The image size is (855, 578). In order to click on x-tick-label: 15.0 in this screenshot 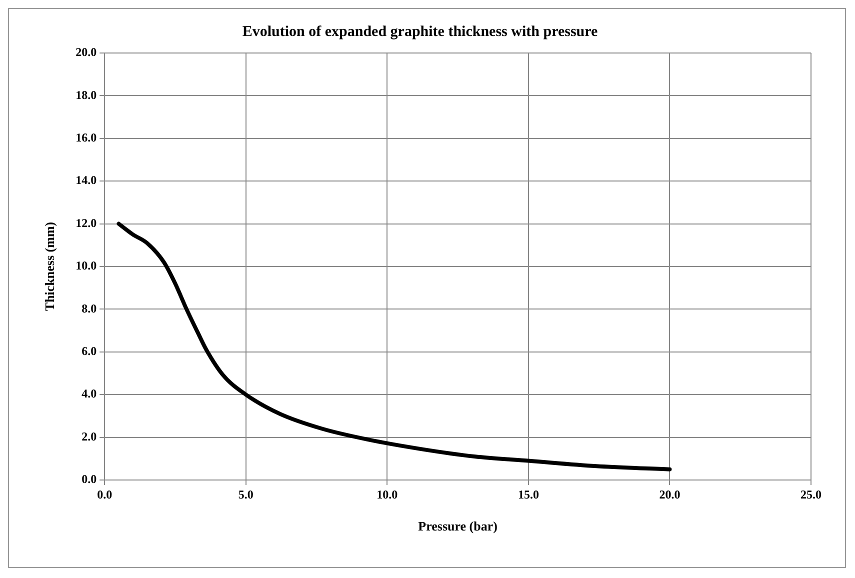, I will do `click(528, 494)`.